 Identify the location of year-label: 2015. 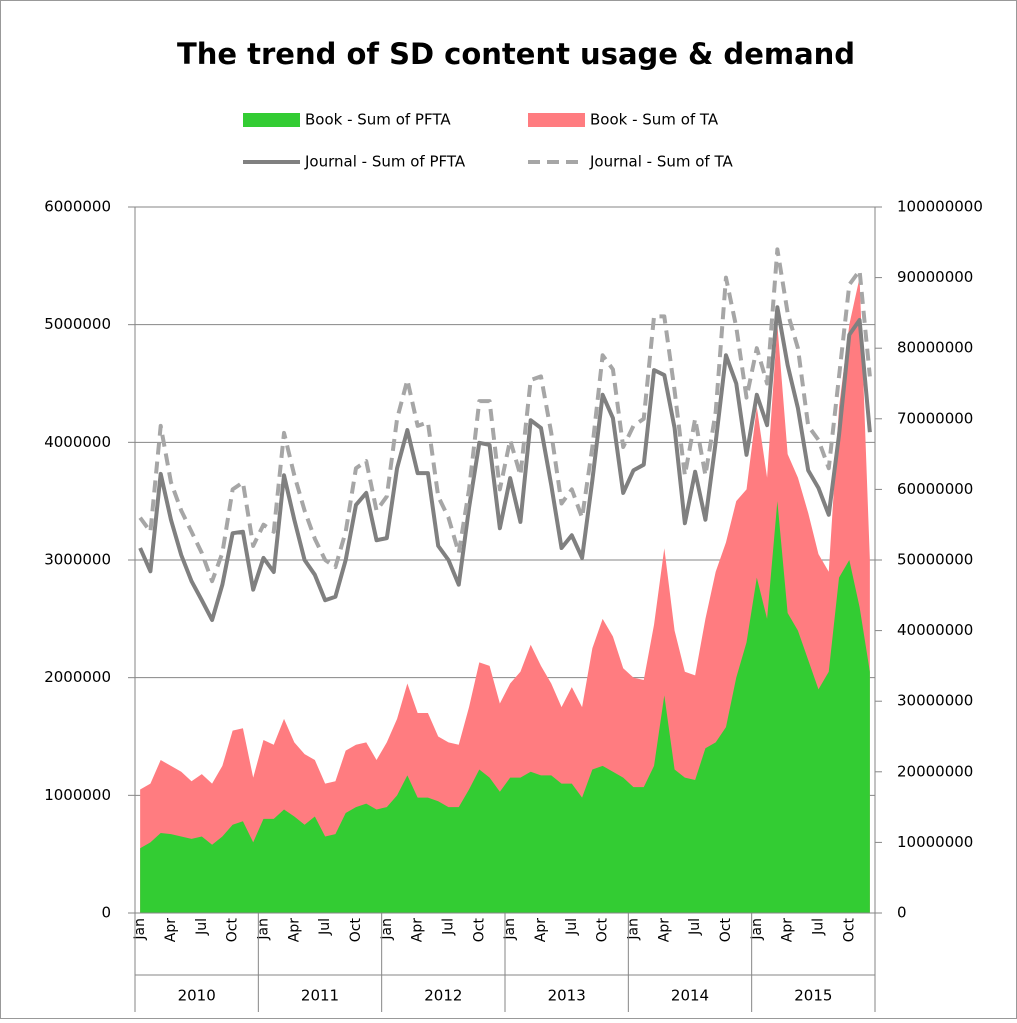
(813, 996).